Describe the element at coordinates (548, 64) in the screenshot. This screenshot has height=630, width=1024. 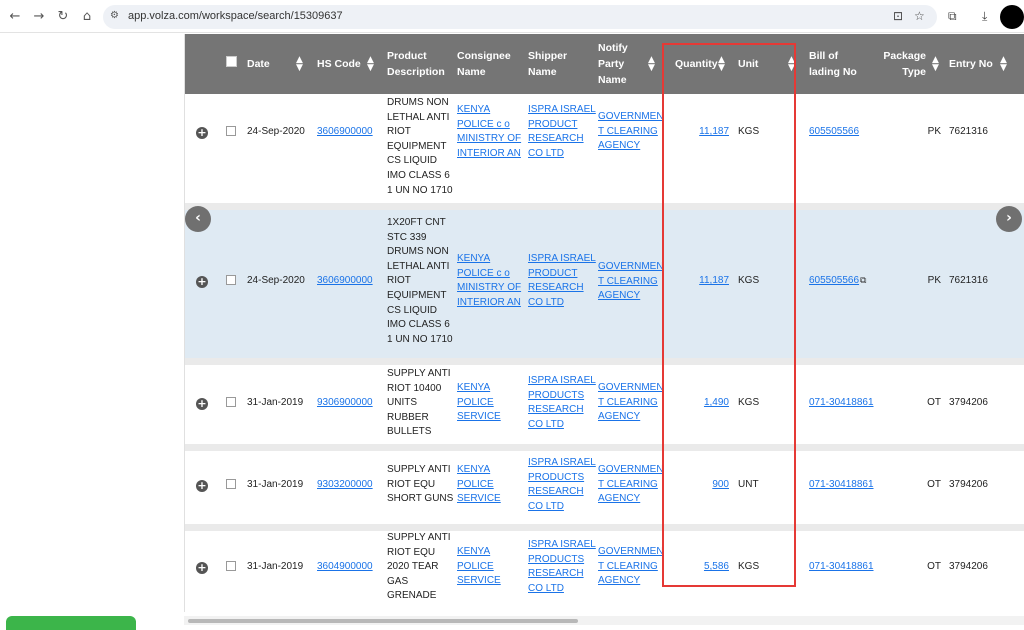
I see `header-shipper-name: Shipper Name` at that location.